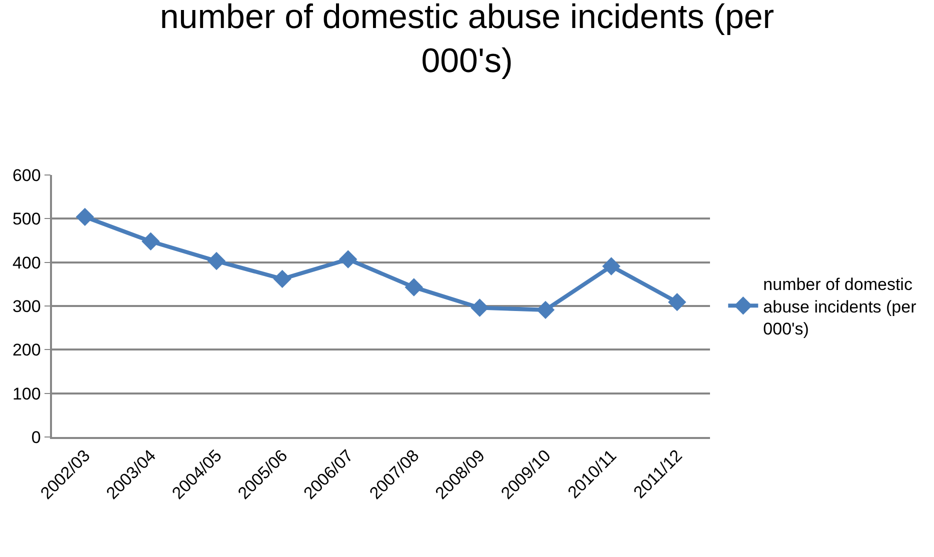 Image resolution: width=934 pixels, height=557 pixels. Describe the element at coordinates (26, 306) in the screenshot. I see `y-tick-label: 300` at that location.